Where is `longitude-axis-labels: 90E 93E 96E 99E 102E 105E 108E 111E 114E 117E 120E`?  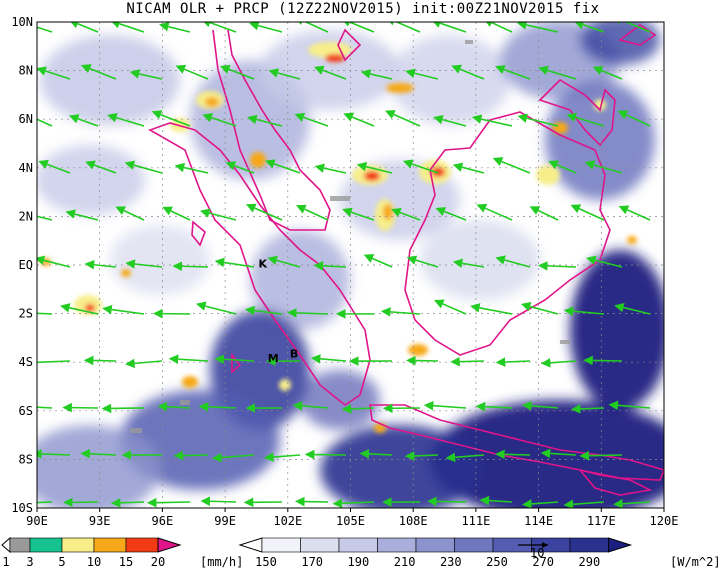
longitude-axis-labels: 90E 93E 96E 99E 102E 105E 108E 111E 114E 117E 120E is located at coordinates (352, 518).